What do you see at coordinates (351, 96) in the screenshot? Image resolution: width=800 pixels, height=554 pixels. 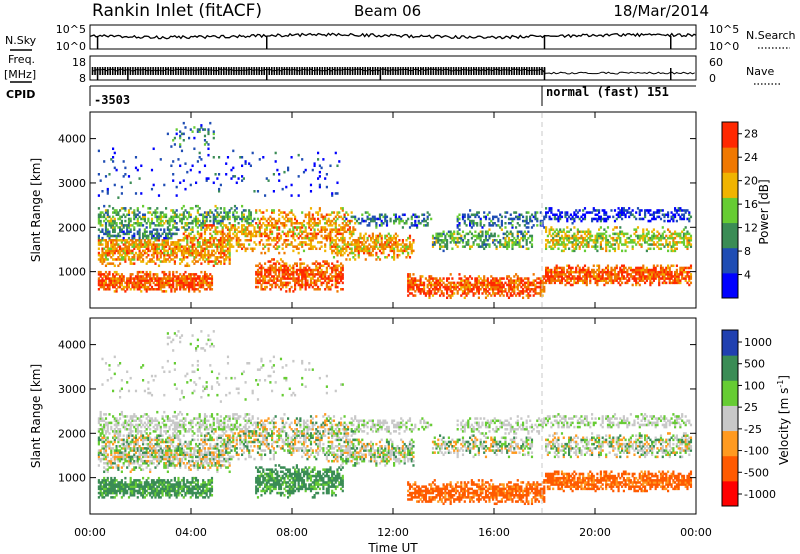 I see `cpid-row: CPID -3503 normal (fast) 151` at bounding box center [351, 96].